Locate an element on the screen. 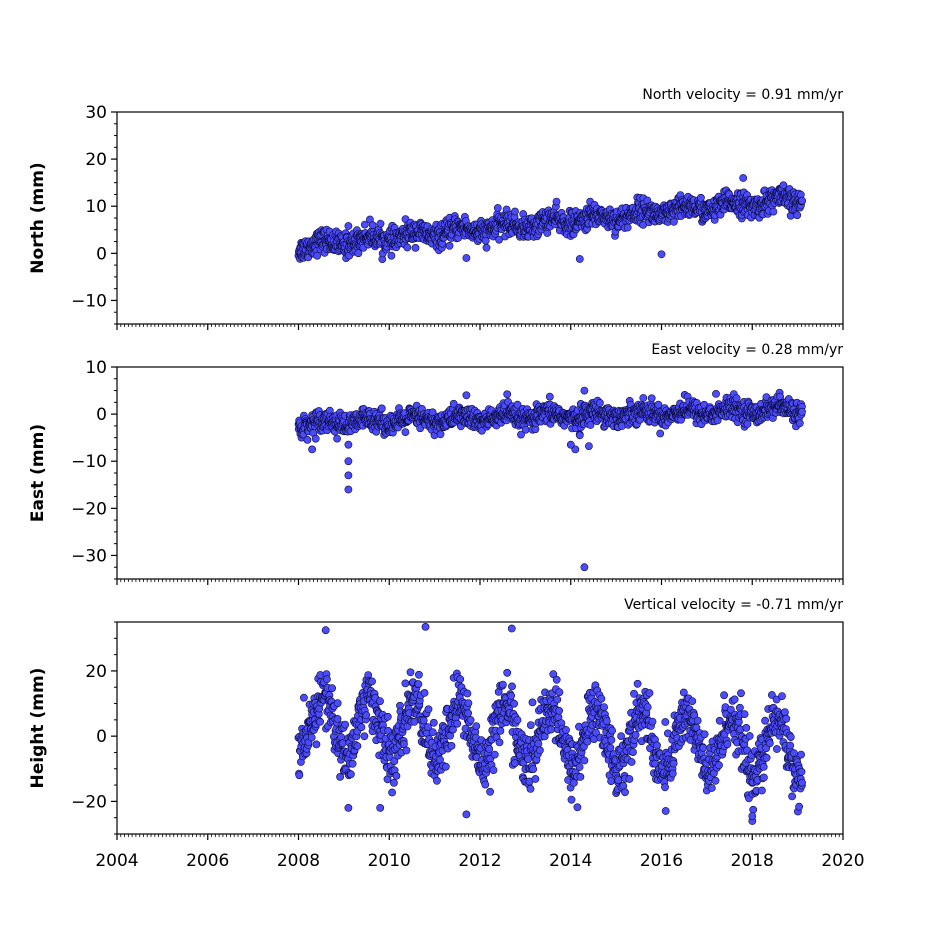 The height and width of the screenshot is (937, 937). north-ylabel: North (mm) is located at coordinates (38, 217).